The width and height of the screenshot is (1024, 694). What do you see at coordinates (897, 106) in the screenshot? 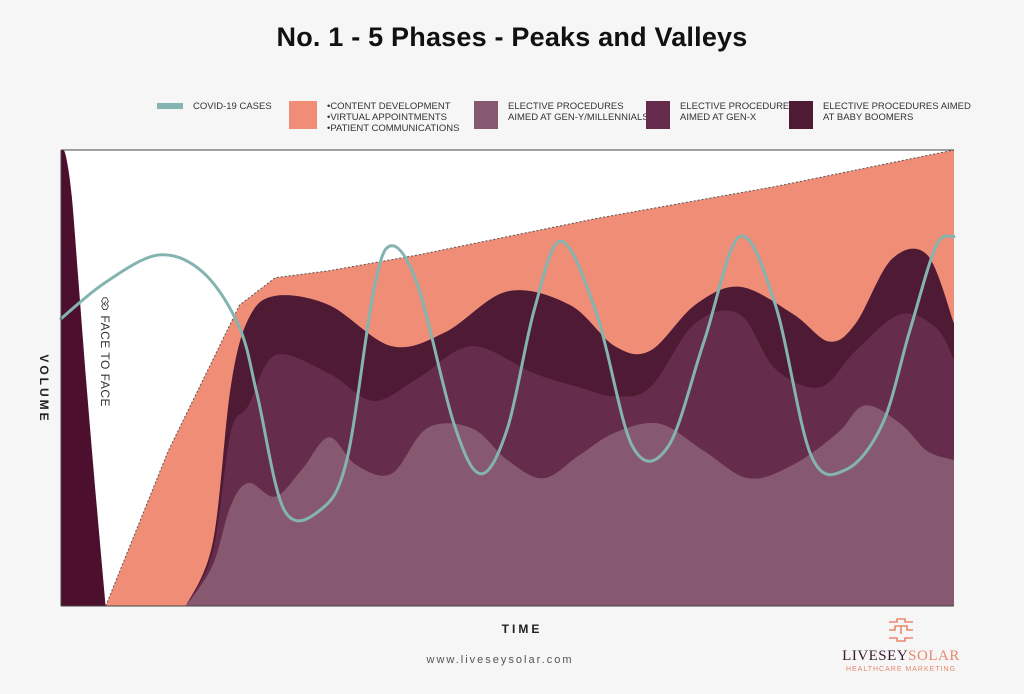
I see `legend-label-boomers-1: ELECTIVE PROCEDURES AIMED` at bounding box center [897, 106].